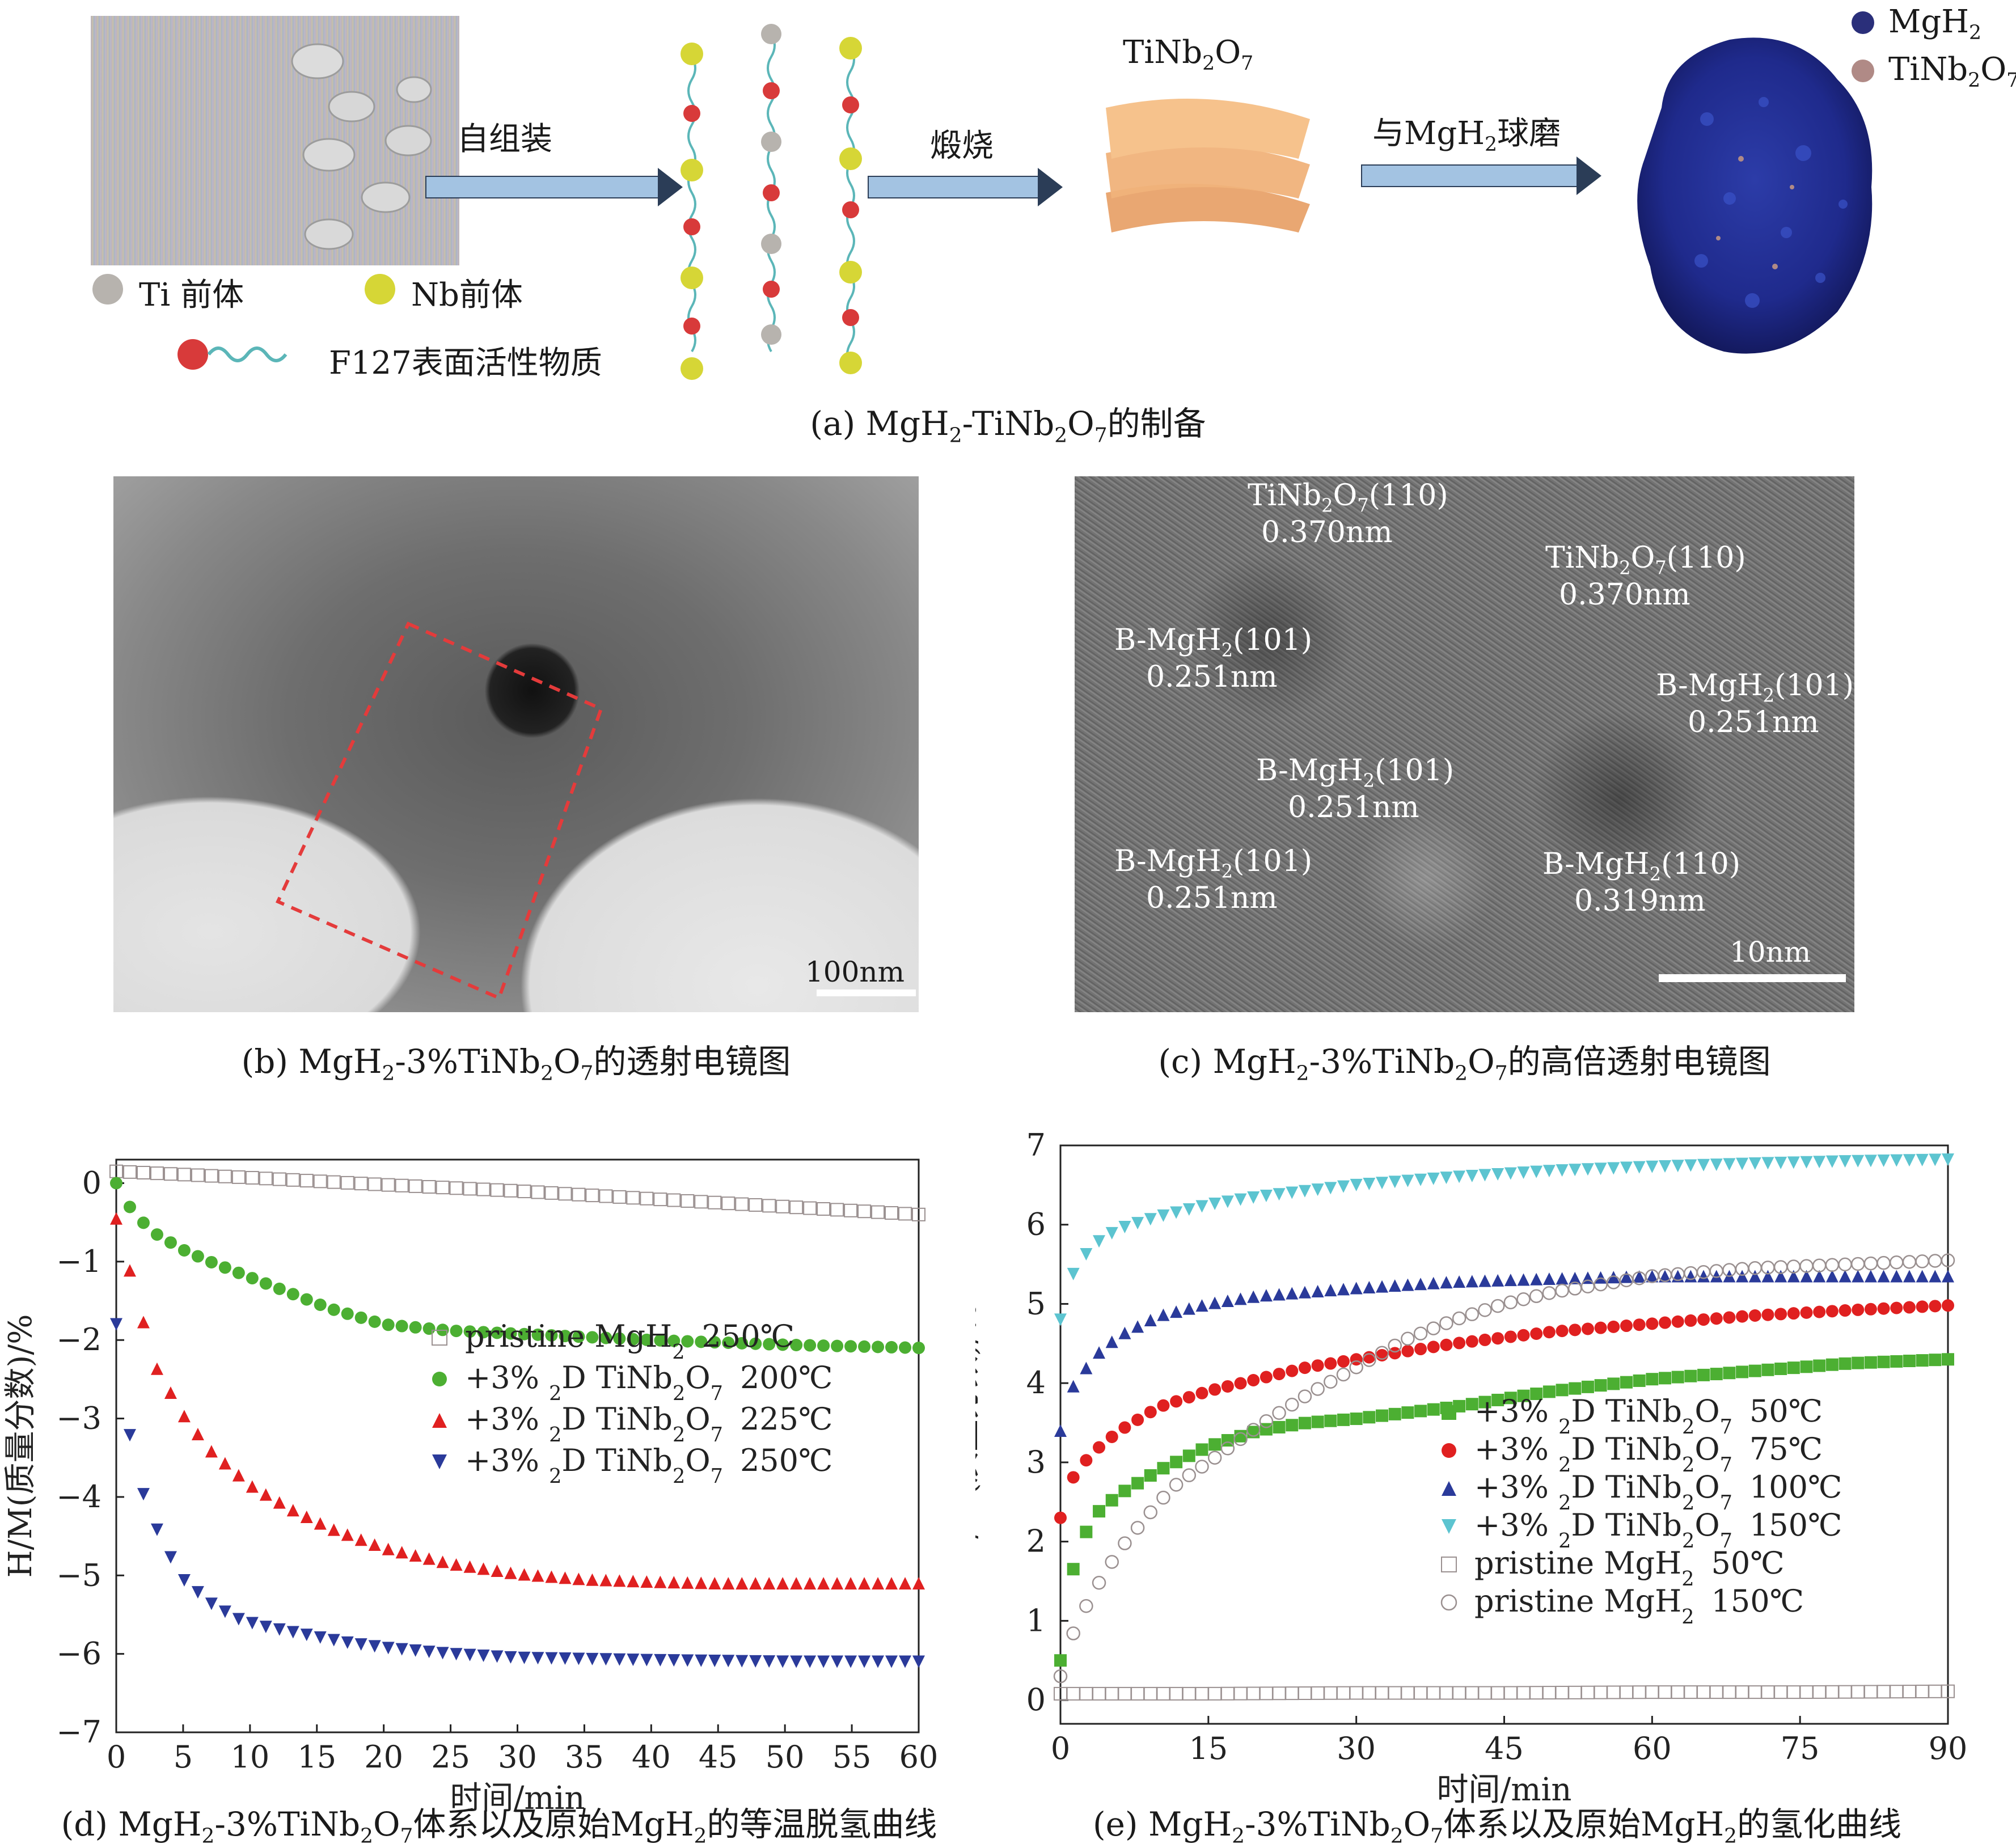 This screenshot has height=1848, width=2016. I want to click on y-tick-label: −4, so click(79, 1497).